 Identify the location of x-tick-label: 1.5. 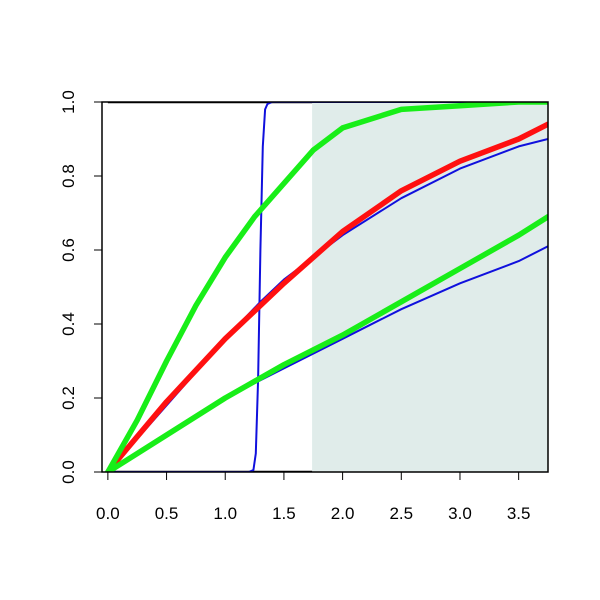
(284, 513).